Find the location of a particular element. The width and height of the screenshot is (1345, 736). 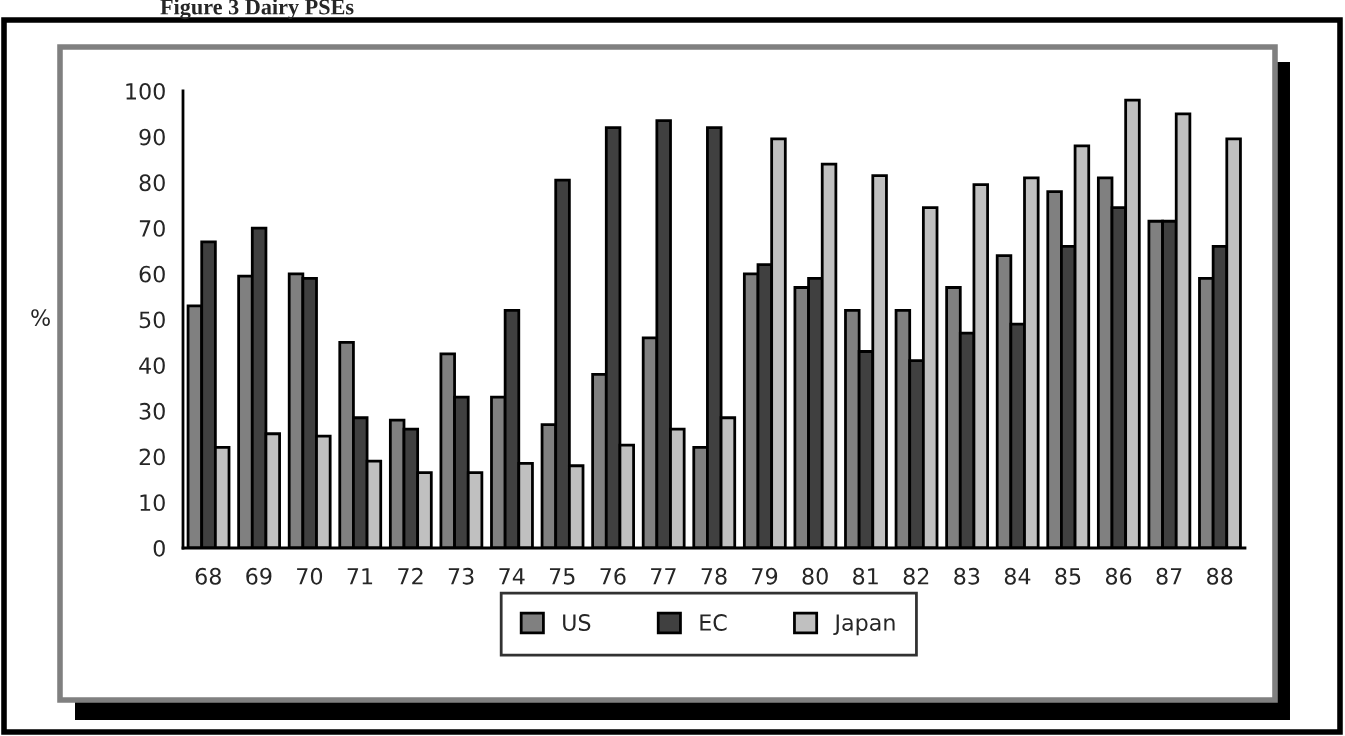

y-tick-label: 20 is located at coordinates (152, 457).